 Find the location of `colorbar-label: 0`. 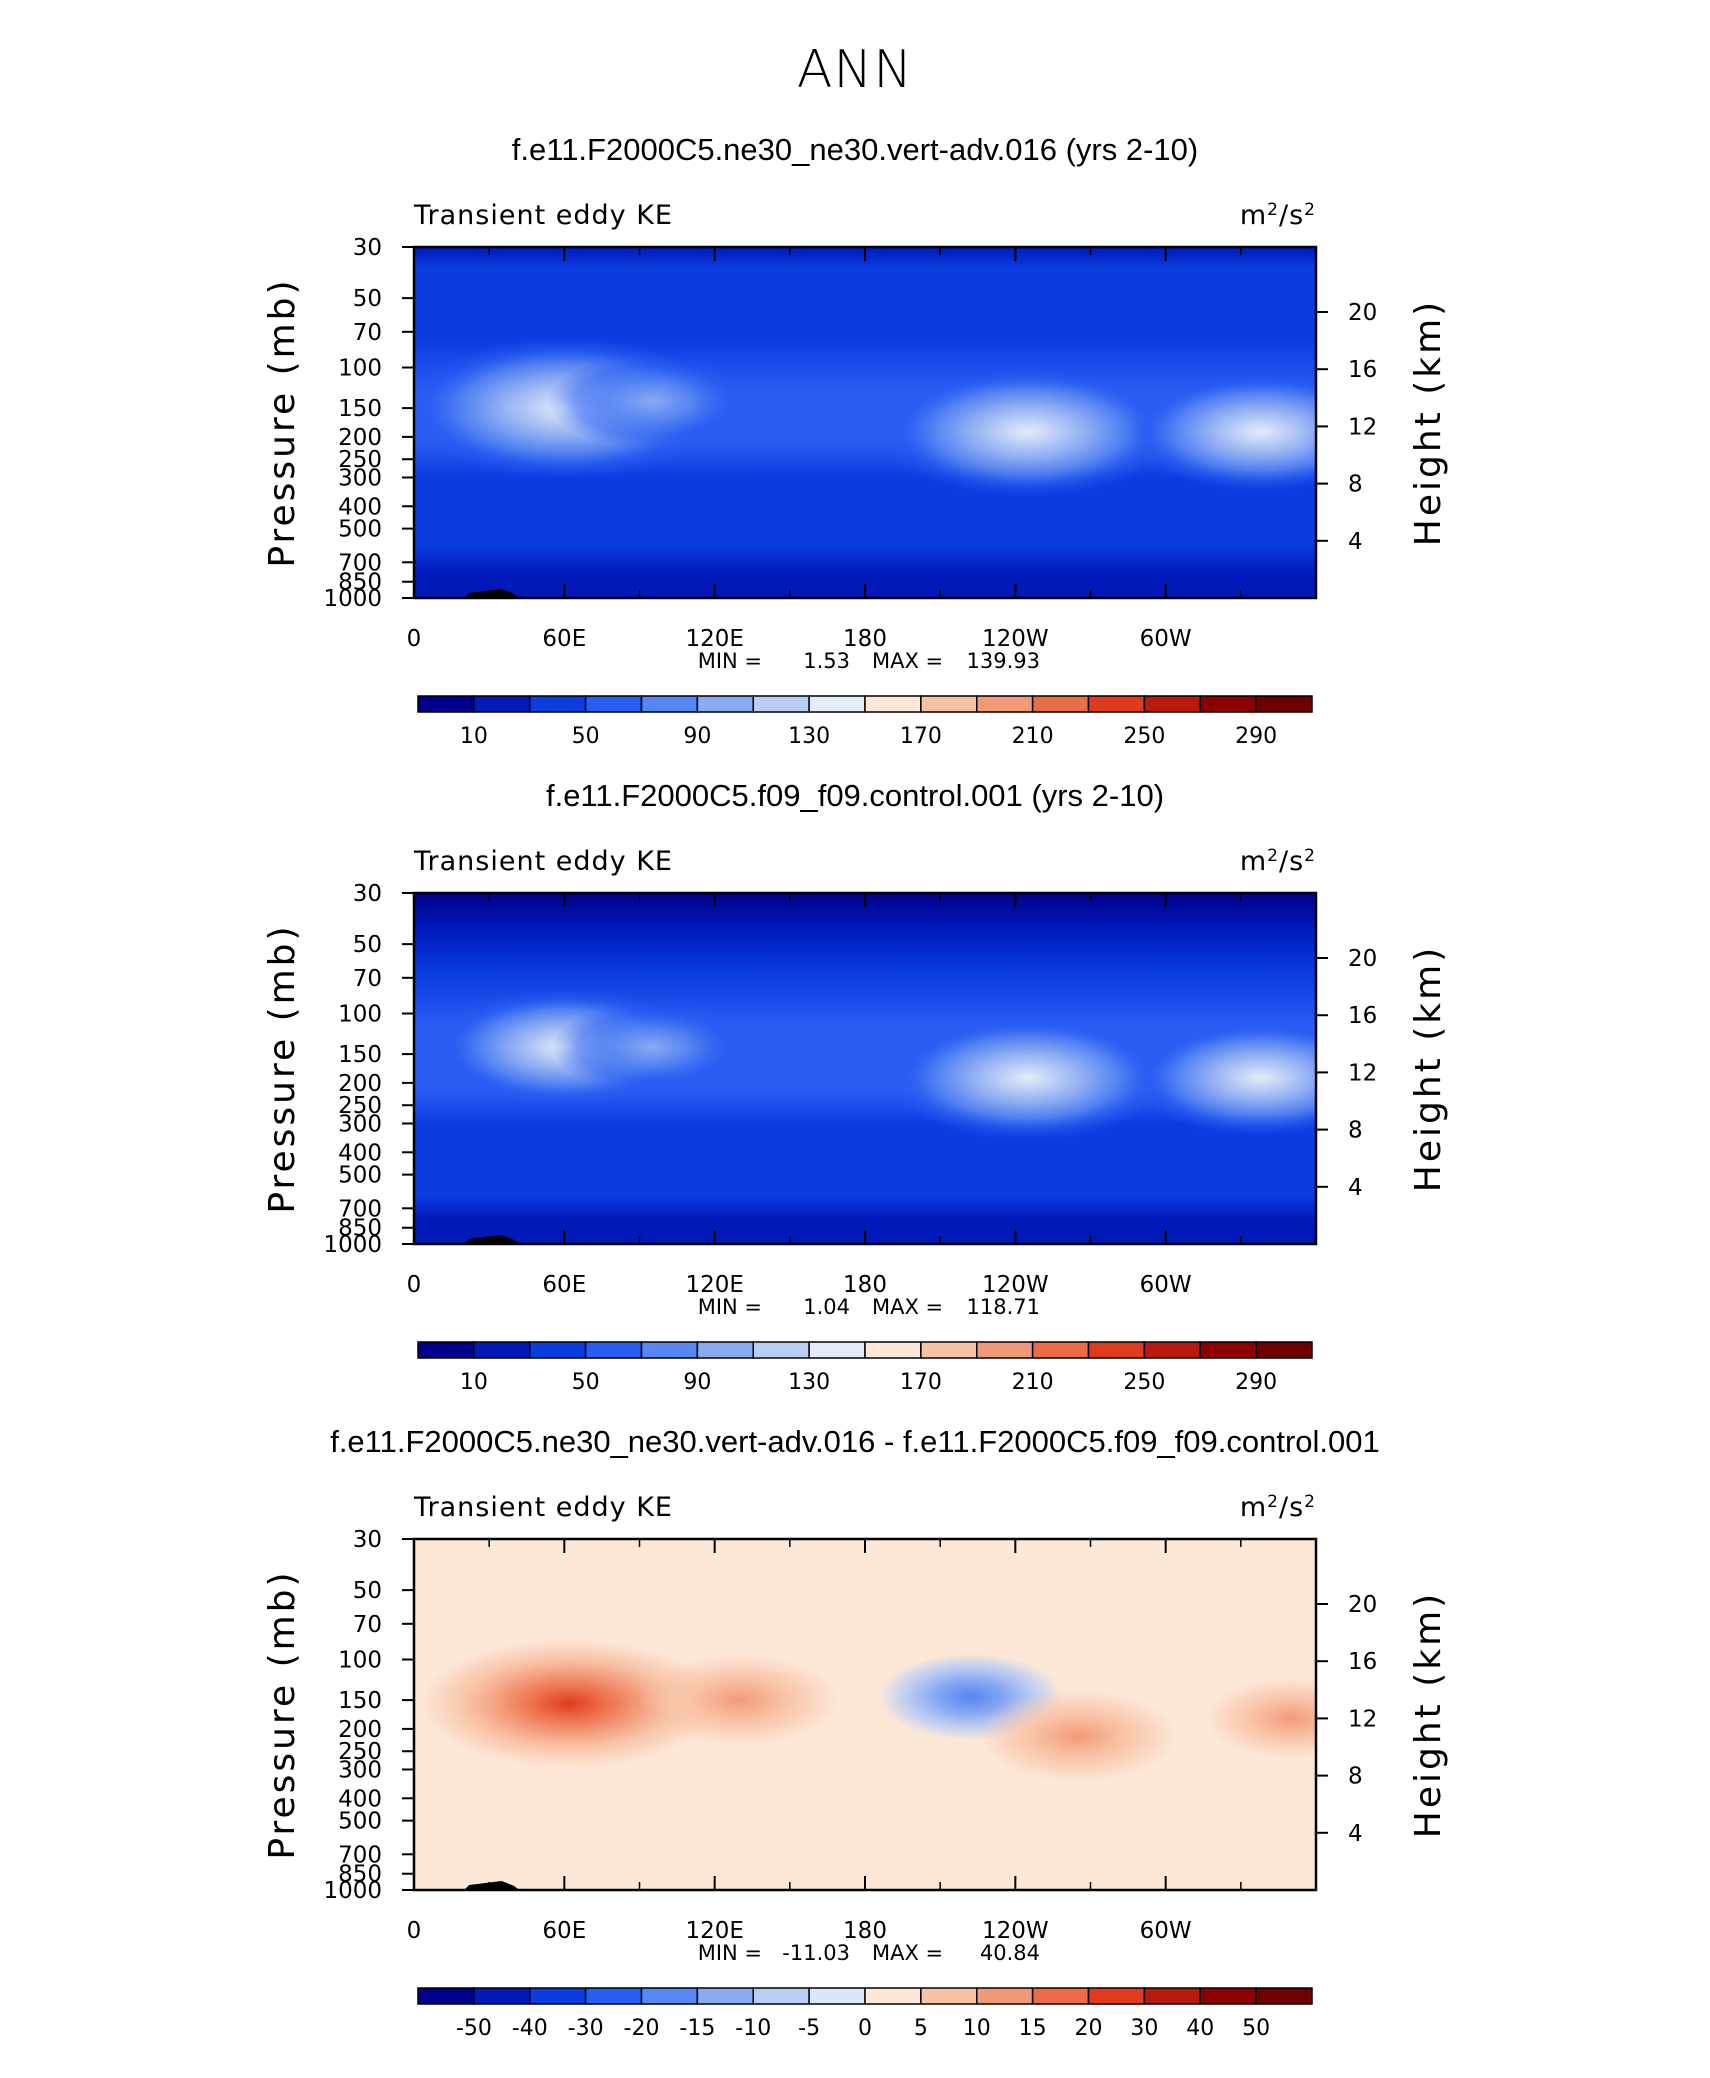

colorbar-label: 0 is located at coordinates (865, 2028).